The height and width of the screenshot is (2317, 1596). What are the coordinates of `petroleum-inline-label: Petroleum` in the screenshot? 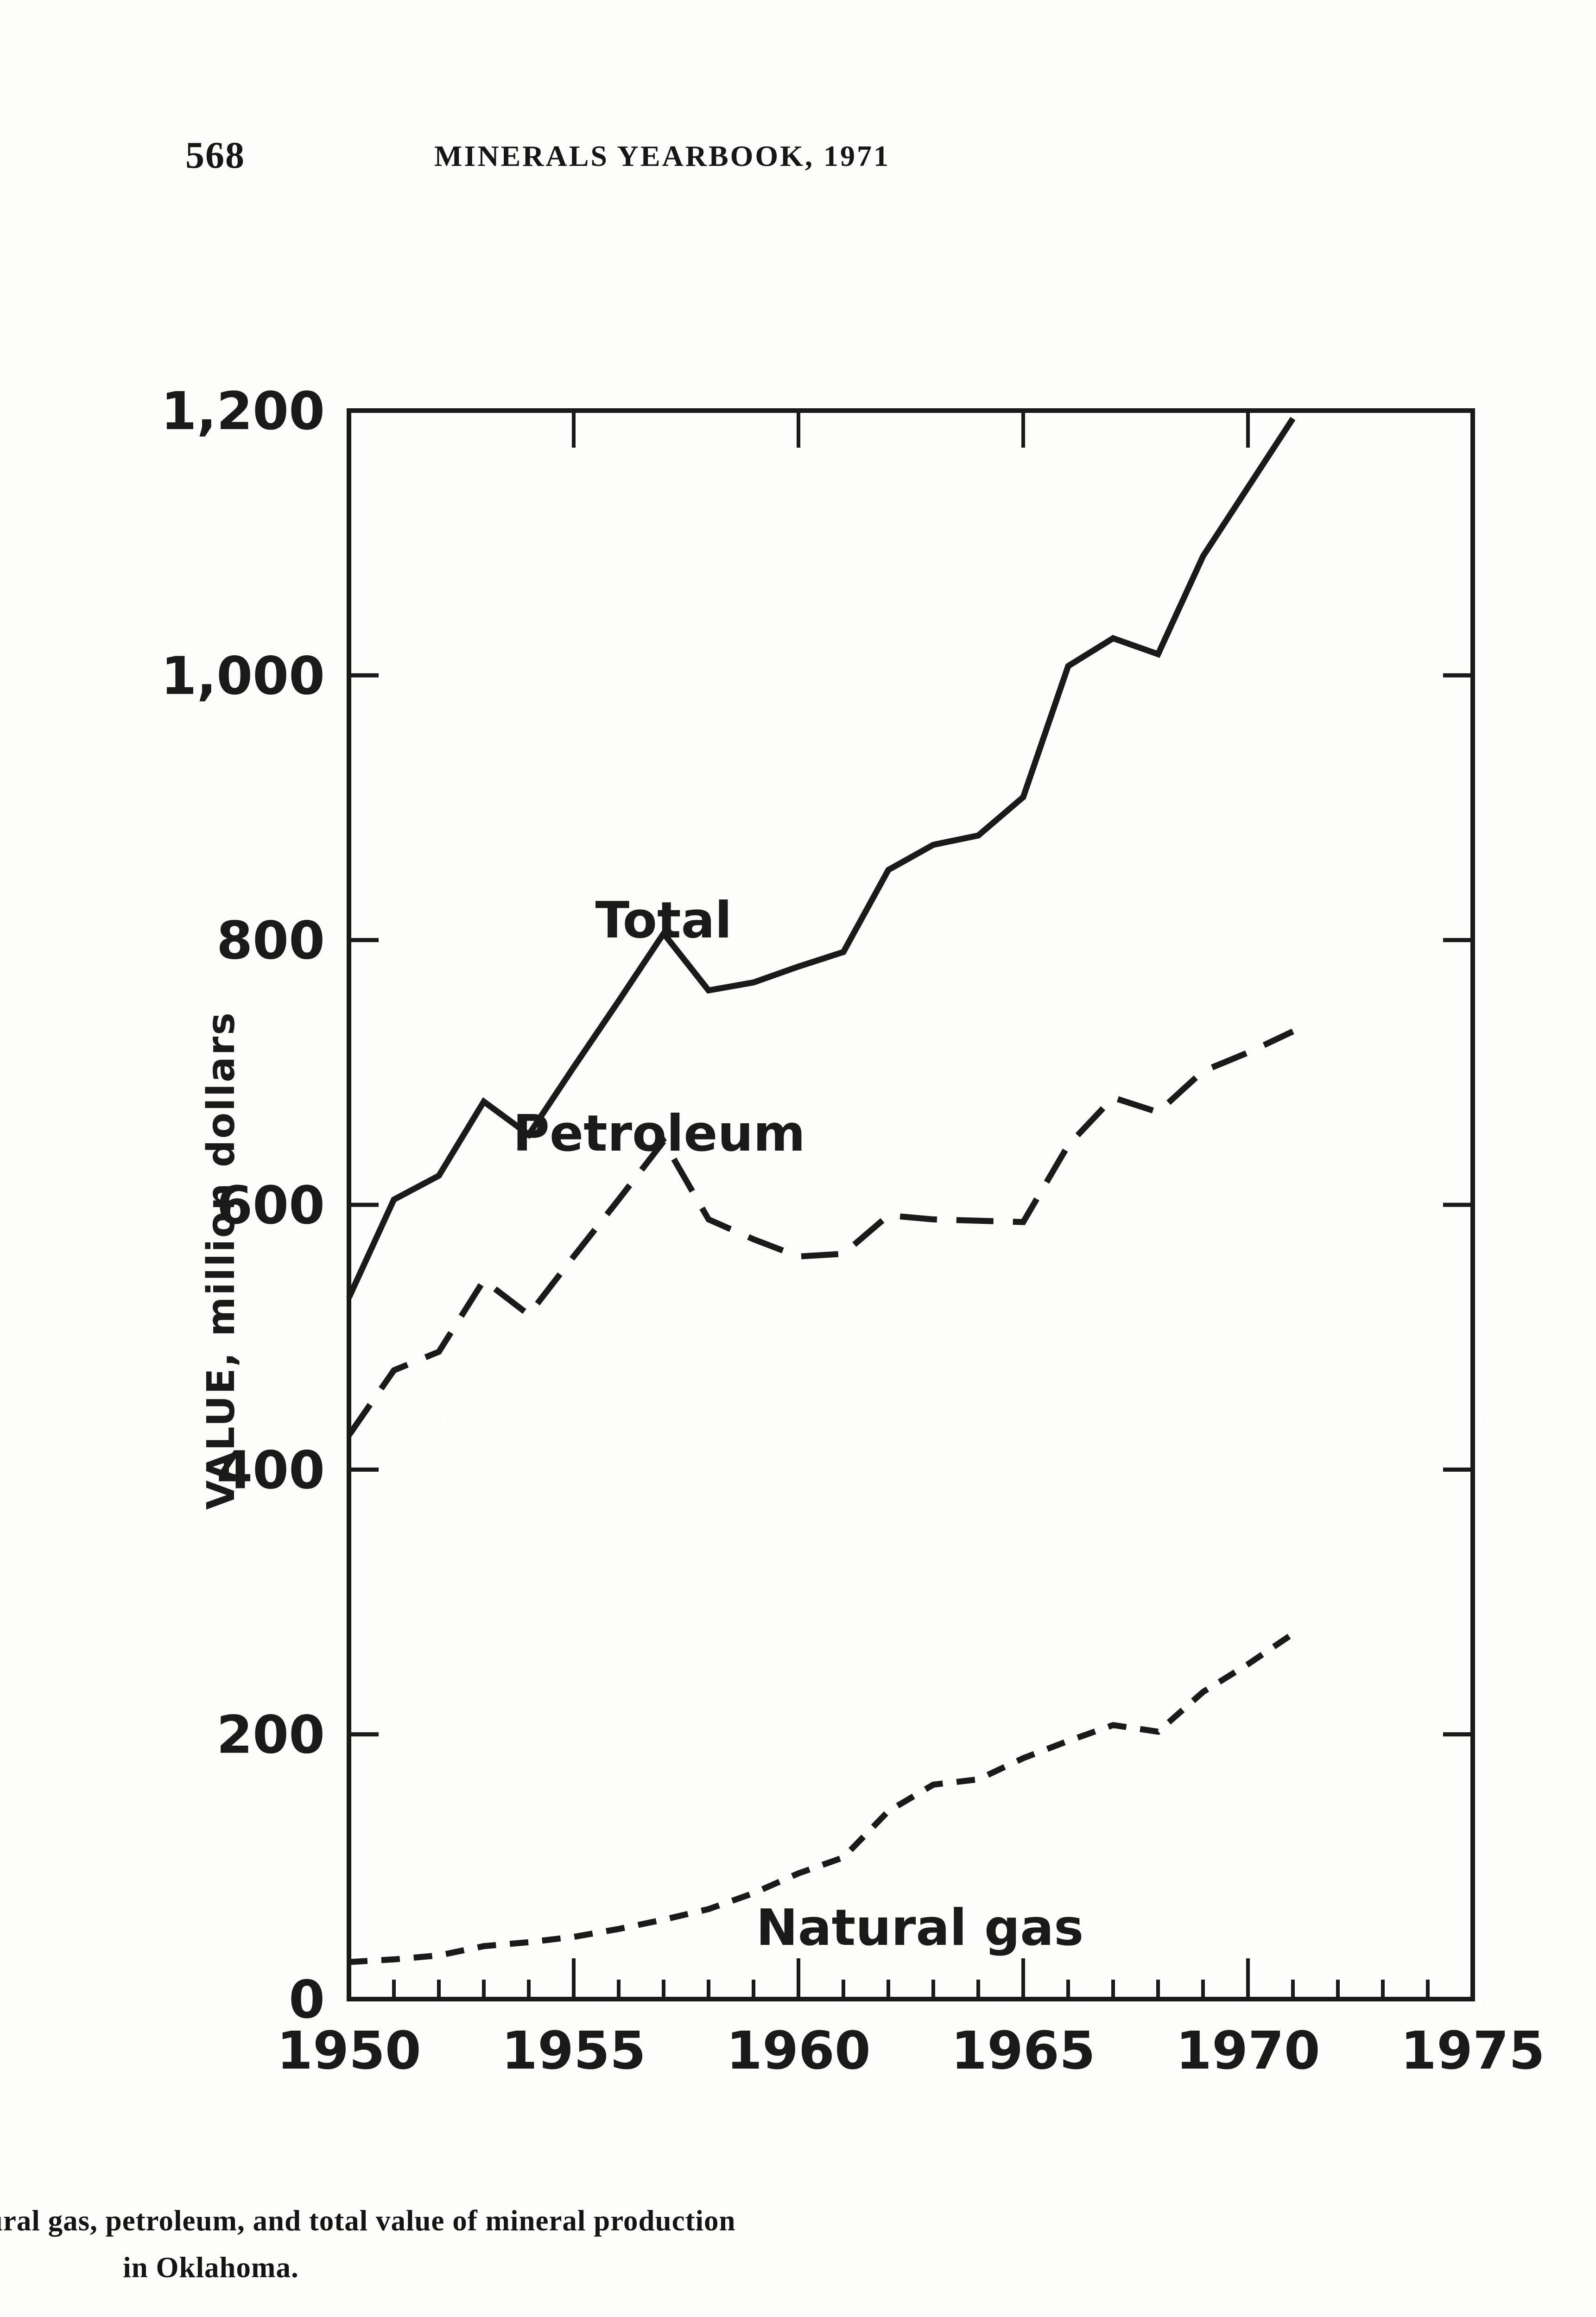 It's located at (659, 1134).